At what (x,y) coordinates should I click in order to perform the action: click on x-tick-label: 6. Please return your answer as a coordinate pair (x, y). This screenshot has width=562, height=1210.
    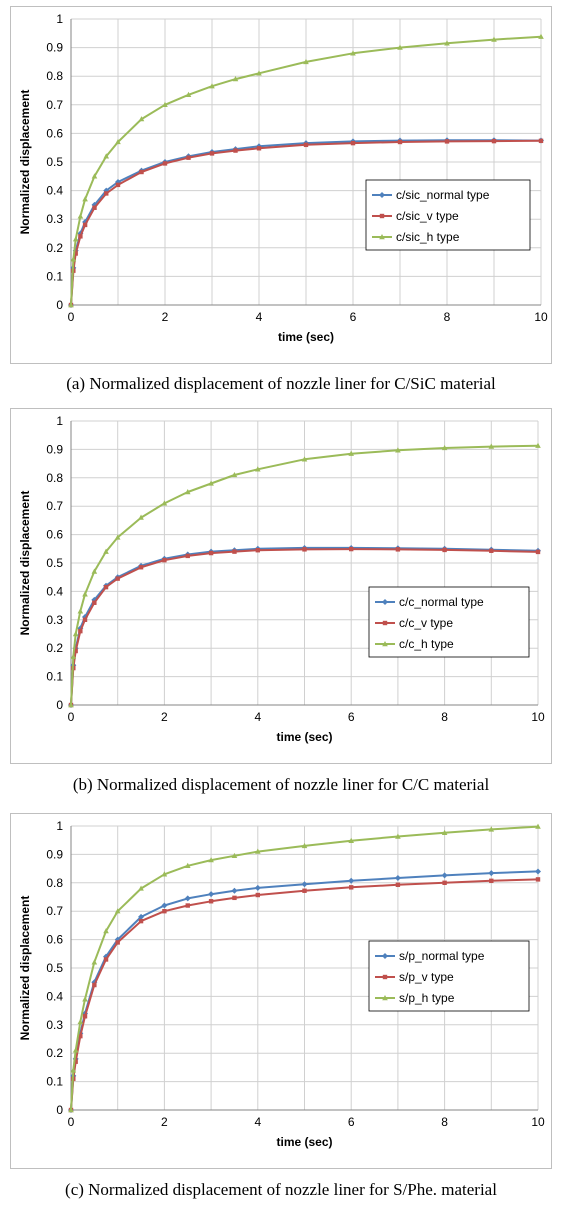
    Looking at the image, I should click on (353, 317).